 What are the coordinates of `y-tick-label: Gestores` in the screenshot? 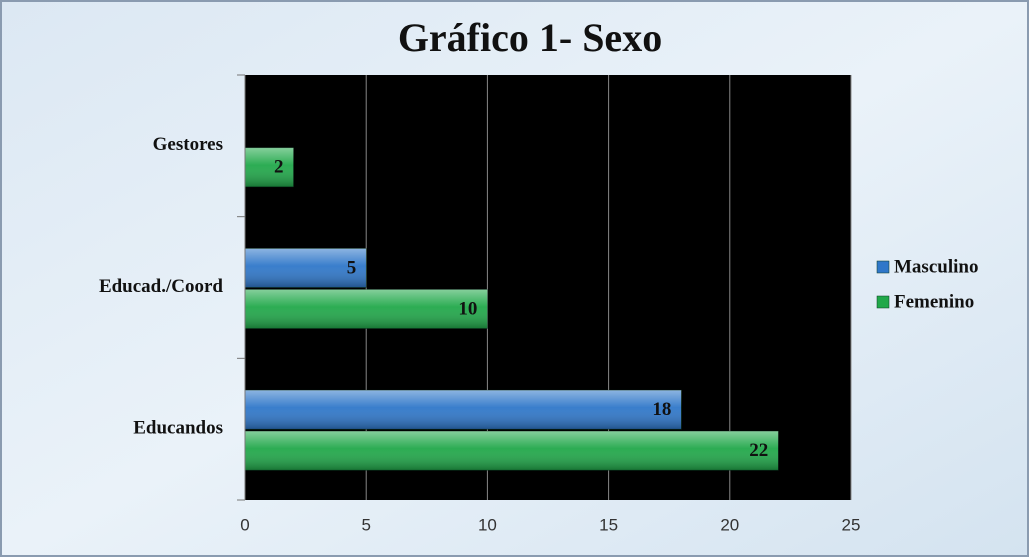 It's located at (188, 144).